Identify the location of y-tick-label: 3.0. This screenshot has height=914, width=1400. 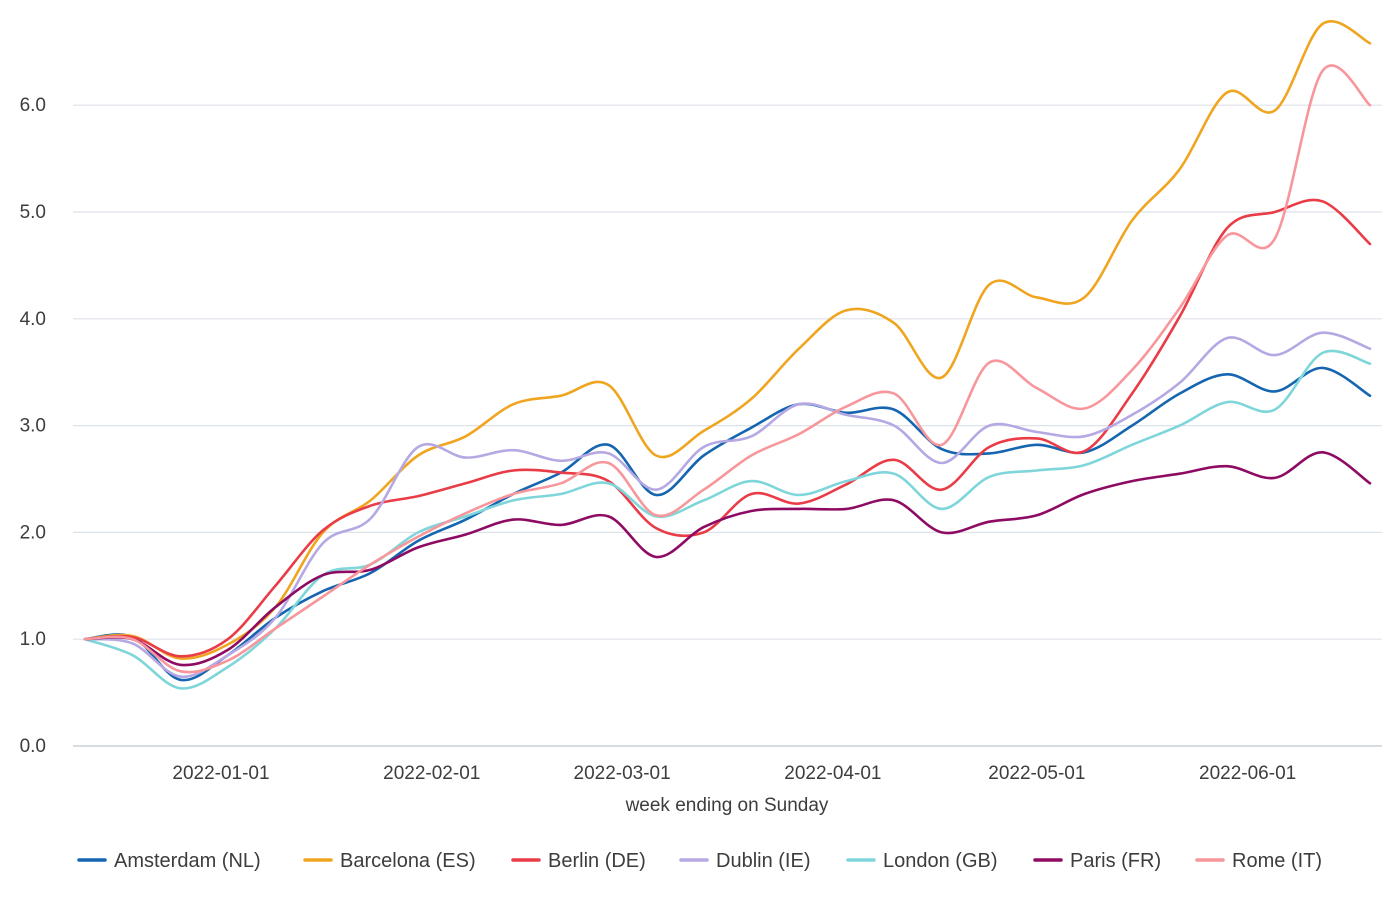
(33, 426).